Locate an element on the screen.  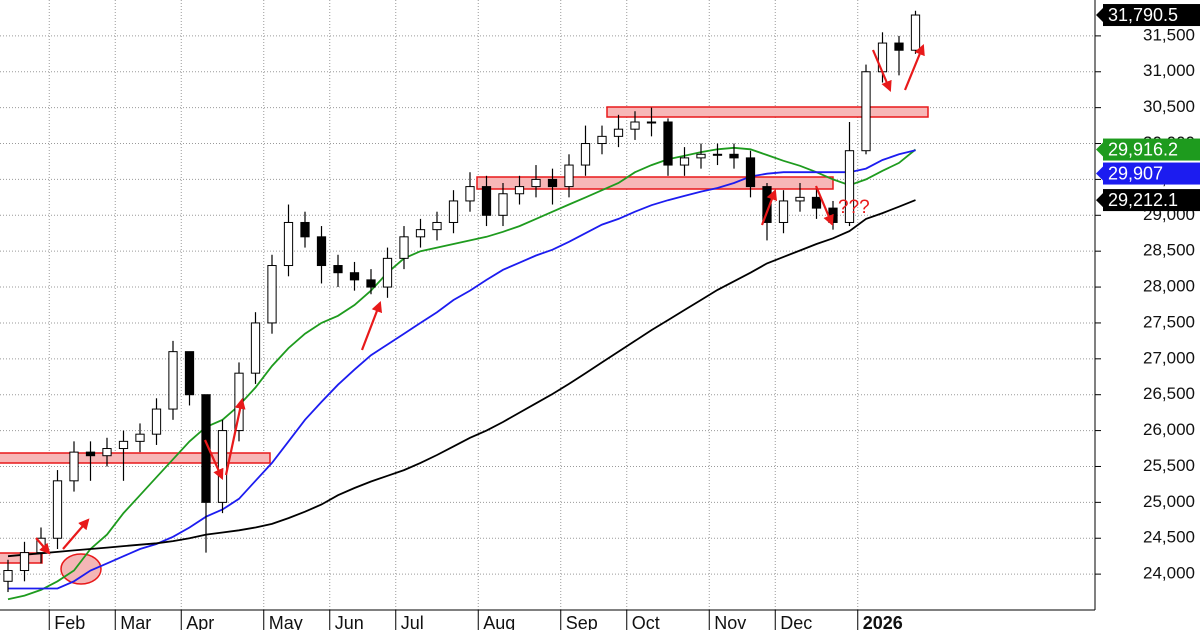
y-tick-label: 25,000 is located at coordinates (1169, 501).